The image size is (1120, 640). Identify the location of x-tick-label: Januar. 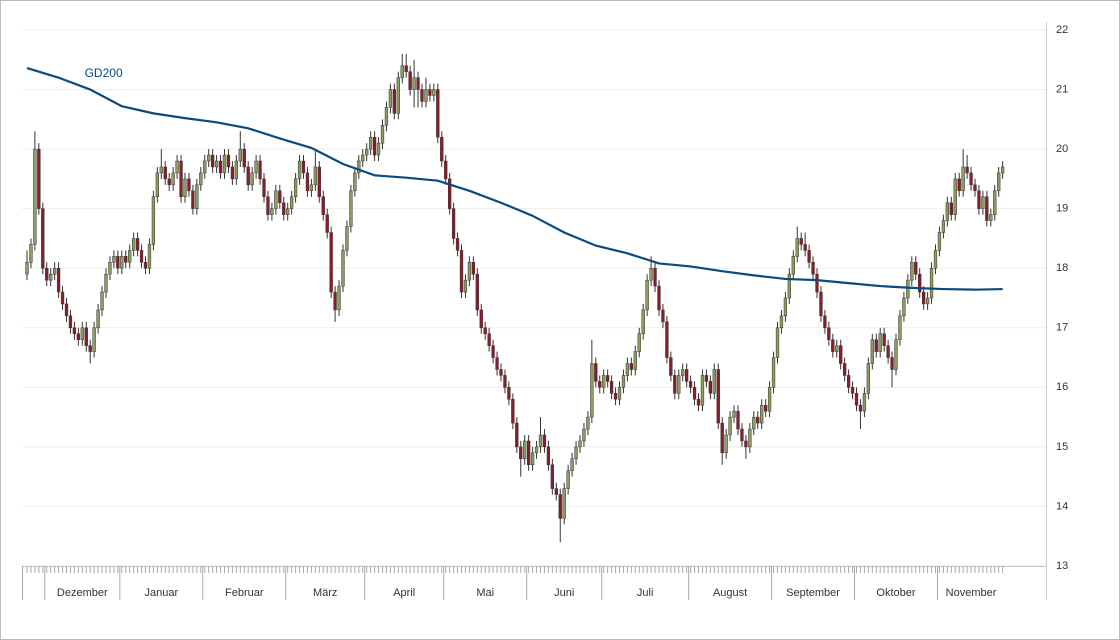
(161, 593).